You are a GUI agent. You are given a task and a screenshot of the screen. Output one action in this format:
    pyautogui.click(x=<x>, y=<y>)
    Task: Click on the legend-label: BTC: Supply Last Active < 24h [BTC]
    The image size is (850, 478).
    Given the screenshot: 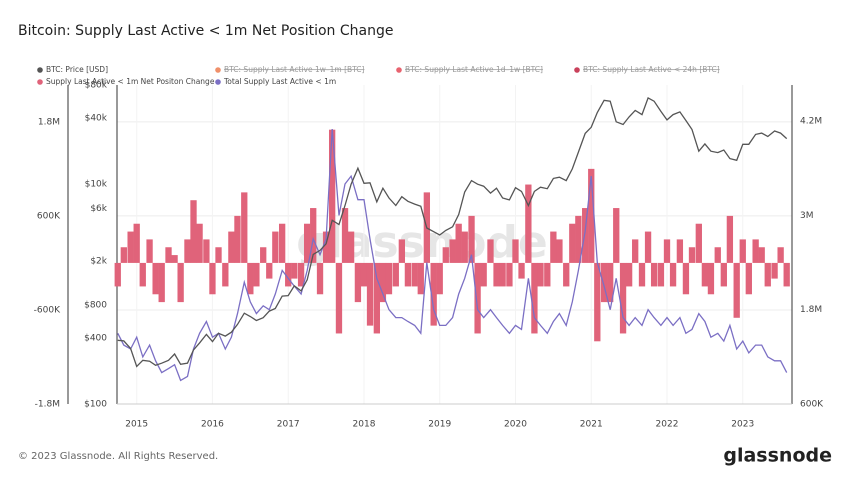 What is the action you would take?
    pyautogui.click(x=651, y=69)
    